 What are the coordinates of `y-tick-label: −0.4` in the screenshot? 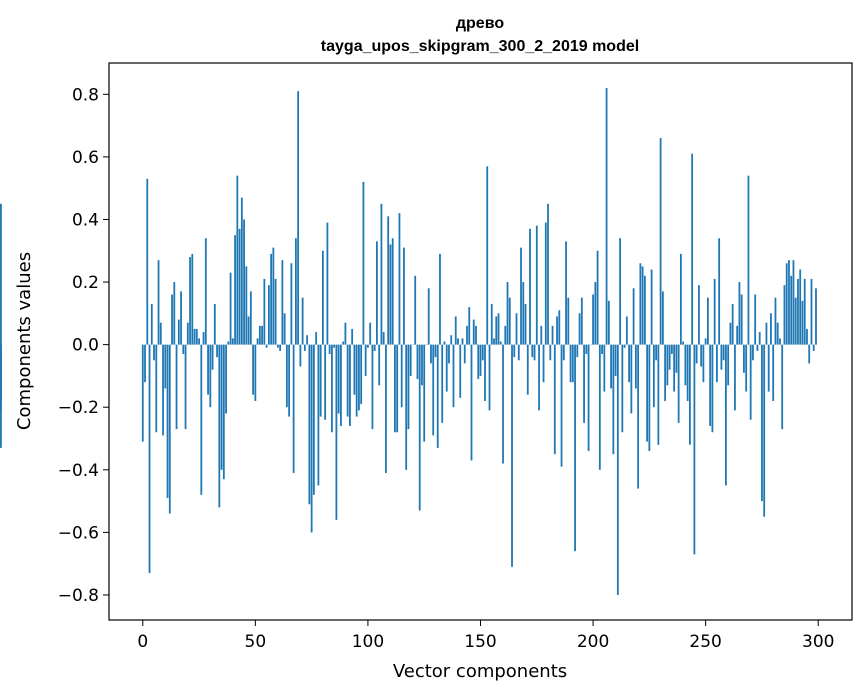 It's located at (78, 471).